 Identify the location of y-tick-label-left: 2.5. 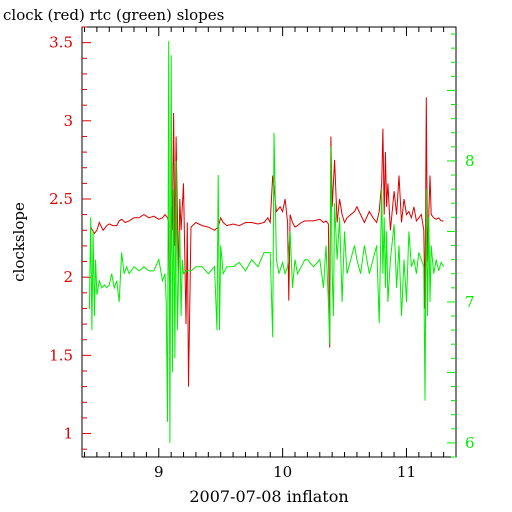
(61, 199).